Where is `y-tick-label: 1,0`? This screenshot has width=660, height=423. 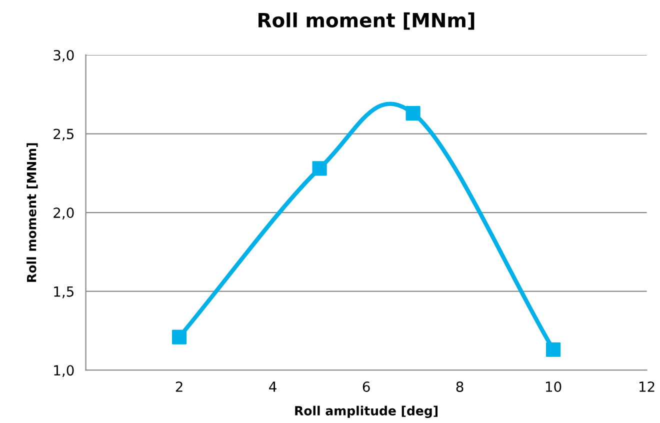 y-tick-label: 1,0 is located at coordinates (64, 371).